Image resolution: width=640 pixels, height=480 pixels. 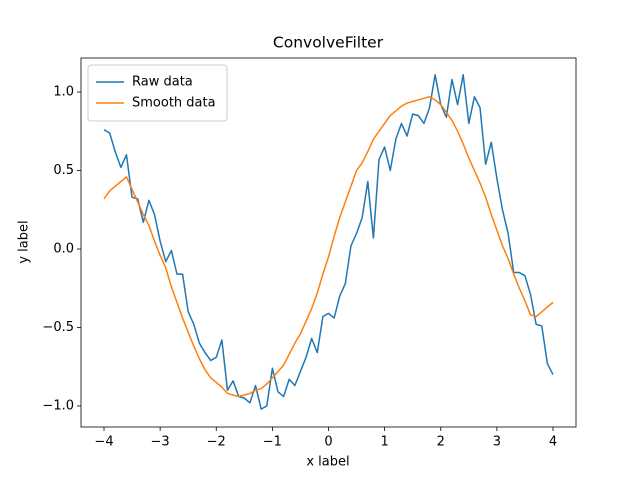 What do you see at coordinates (441, 442) in the screenshot?
I see `x-tick-label: 2` at bounding box center [441, 442].